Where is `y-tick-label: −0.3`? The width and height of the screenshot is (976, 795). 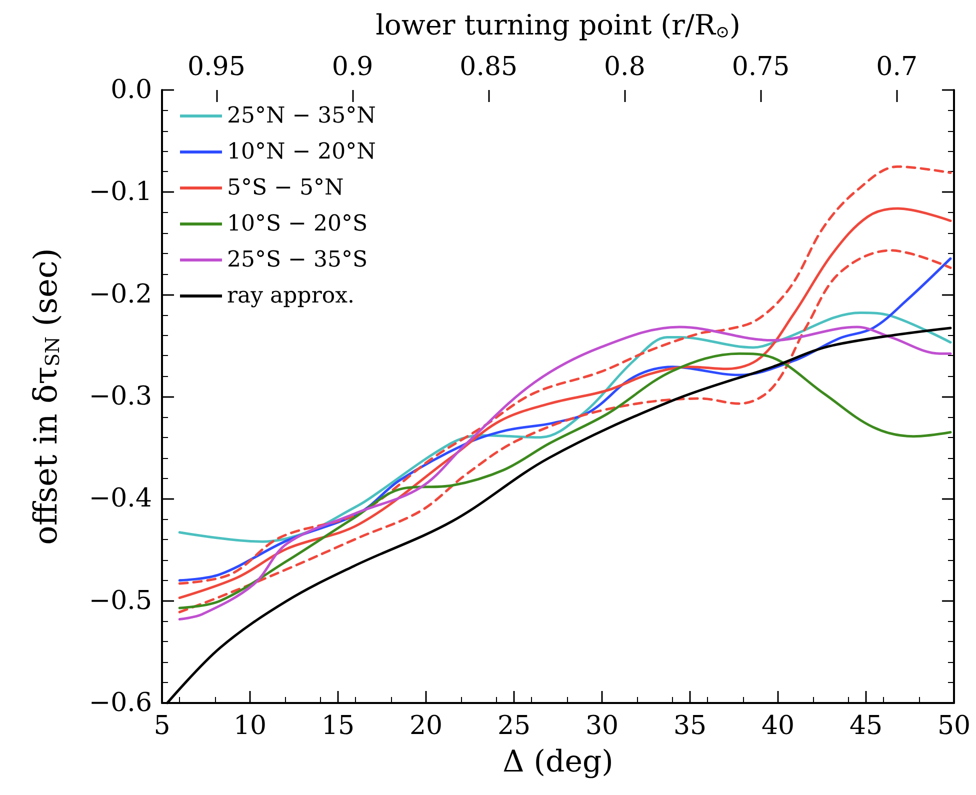
y-tick-label: −0.3 is located at coordinates (120, 397).